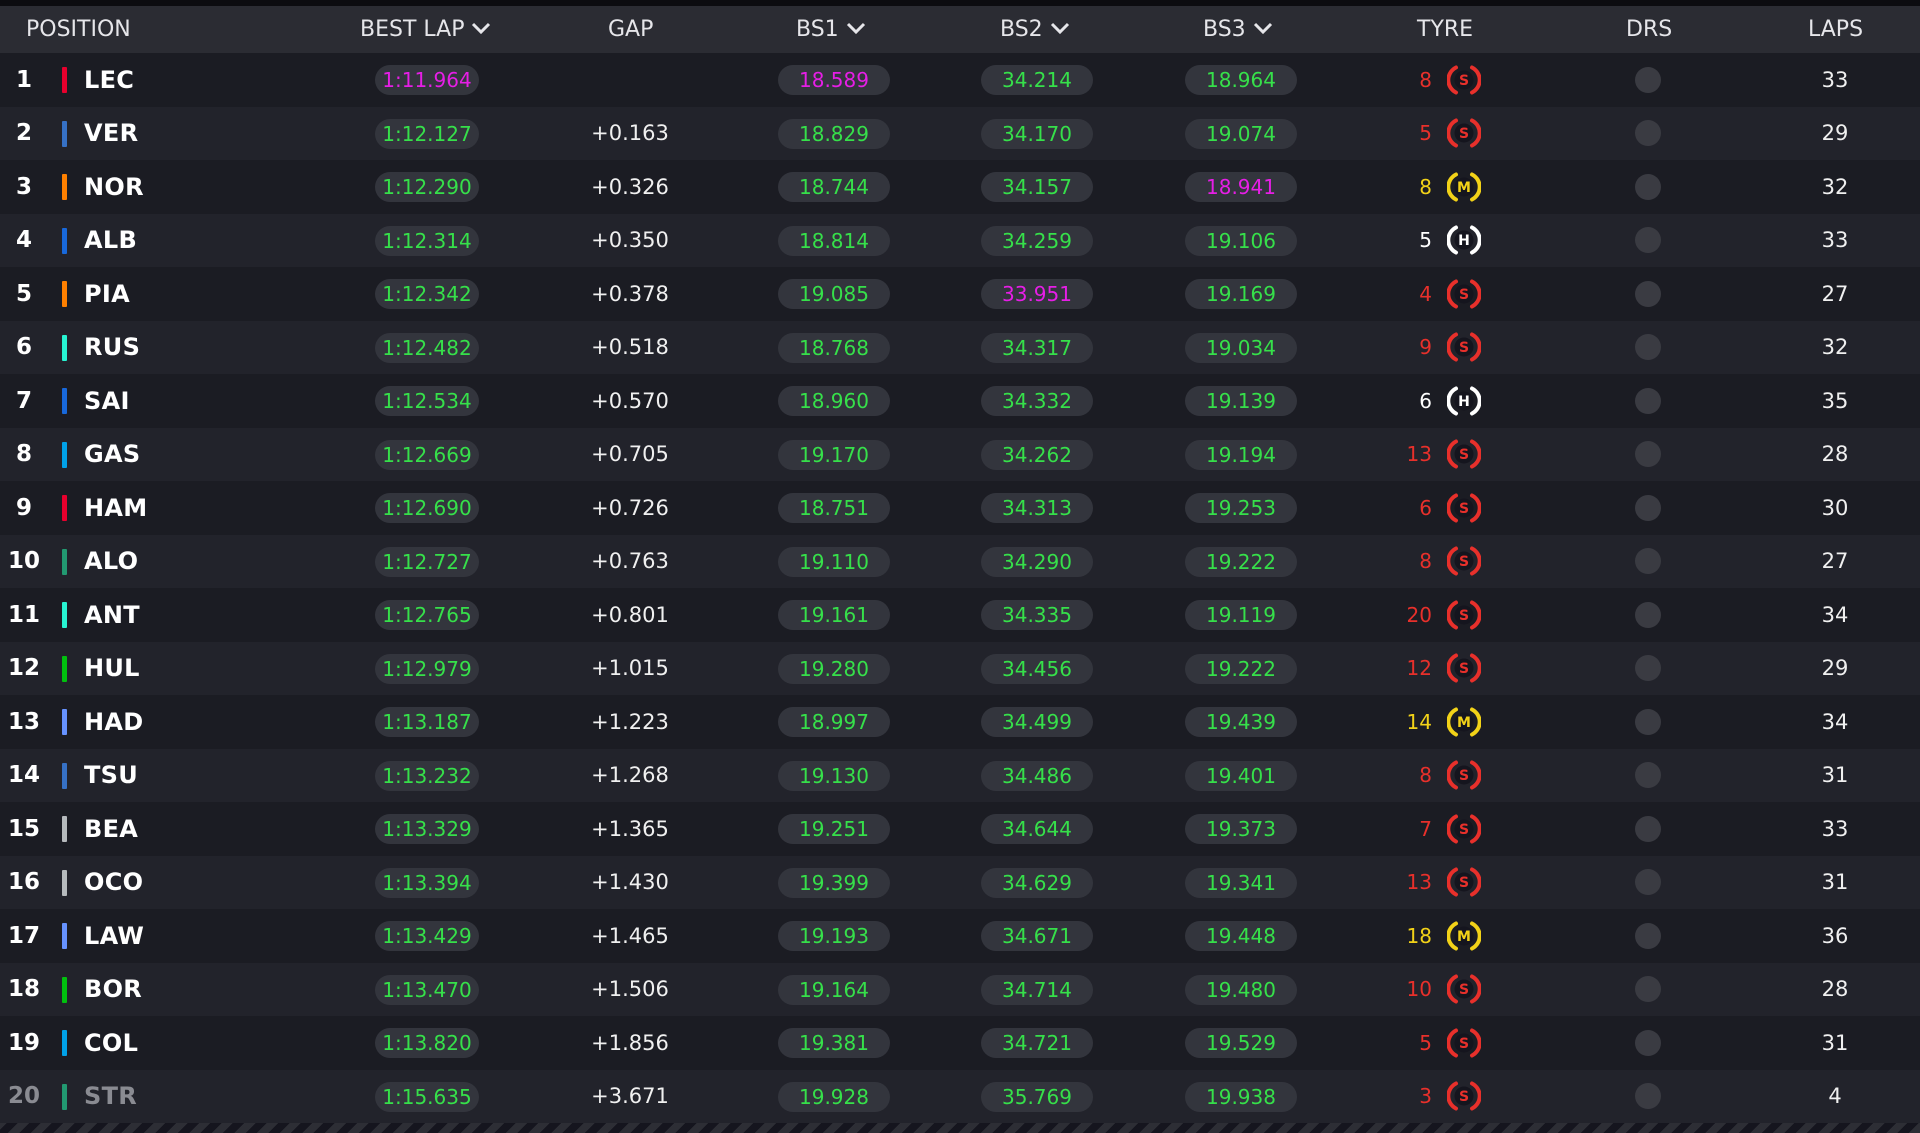 This screenshot has width=1920, height=1133. What do you see at coordinates (1241, 187) in the screenshot?
I see `best-sector-3: 18.941` at bounding box center [1241, 187].